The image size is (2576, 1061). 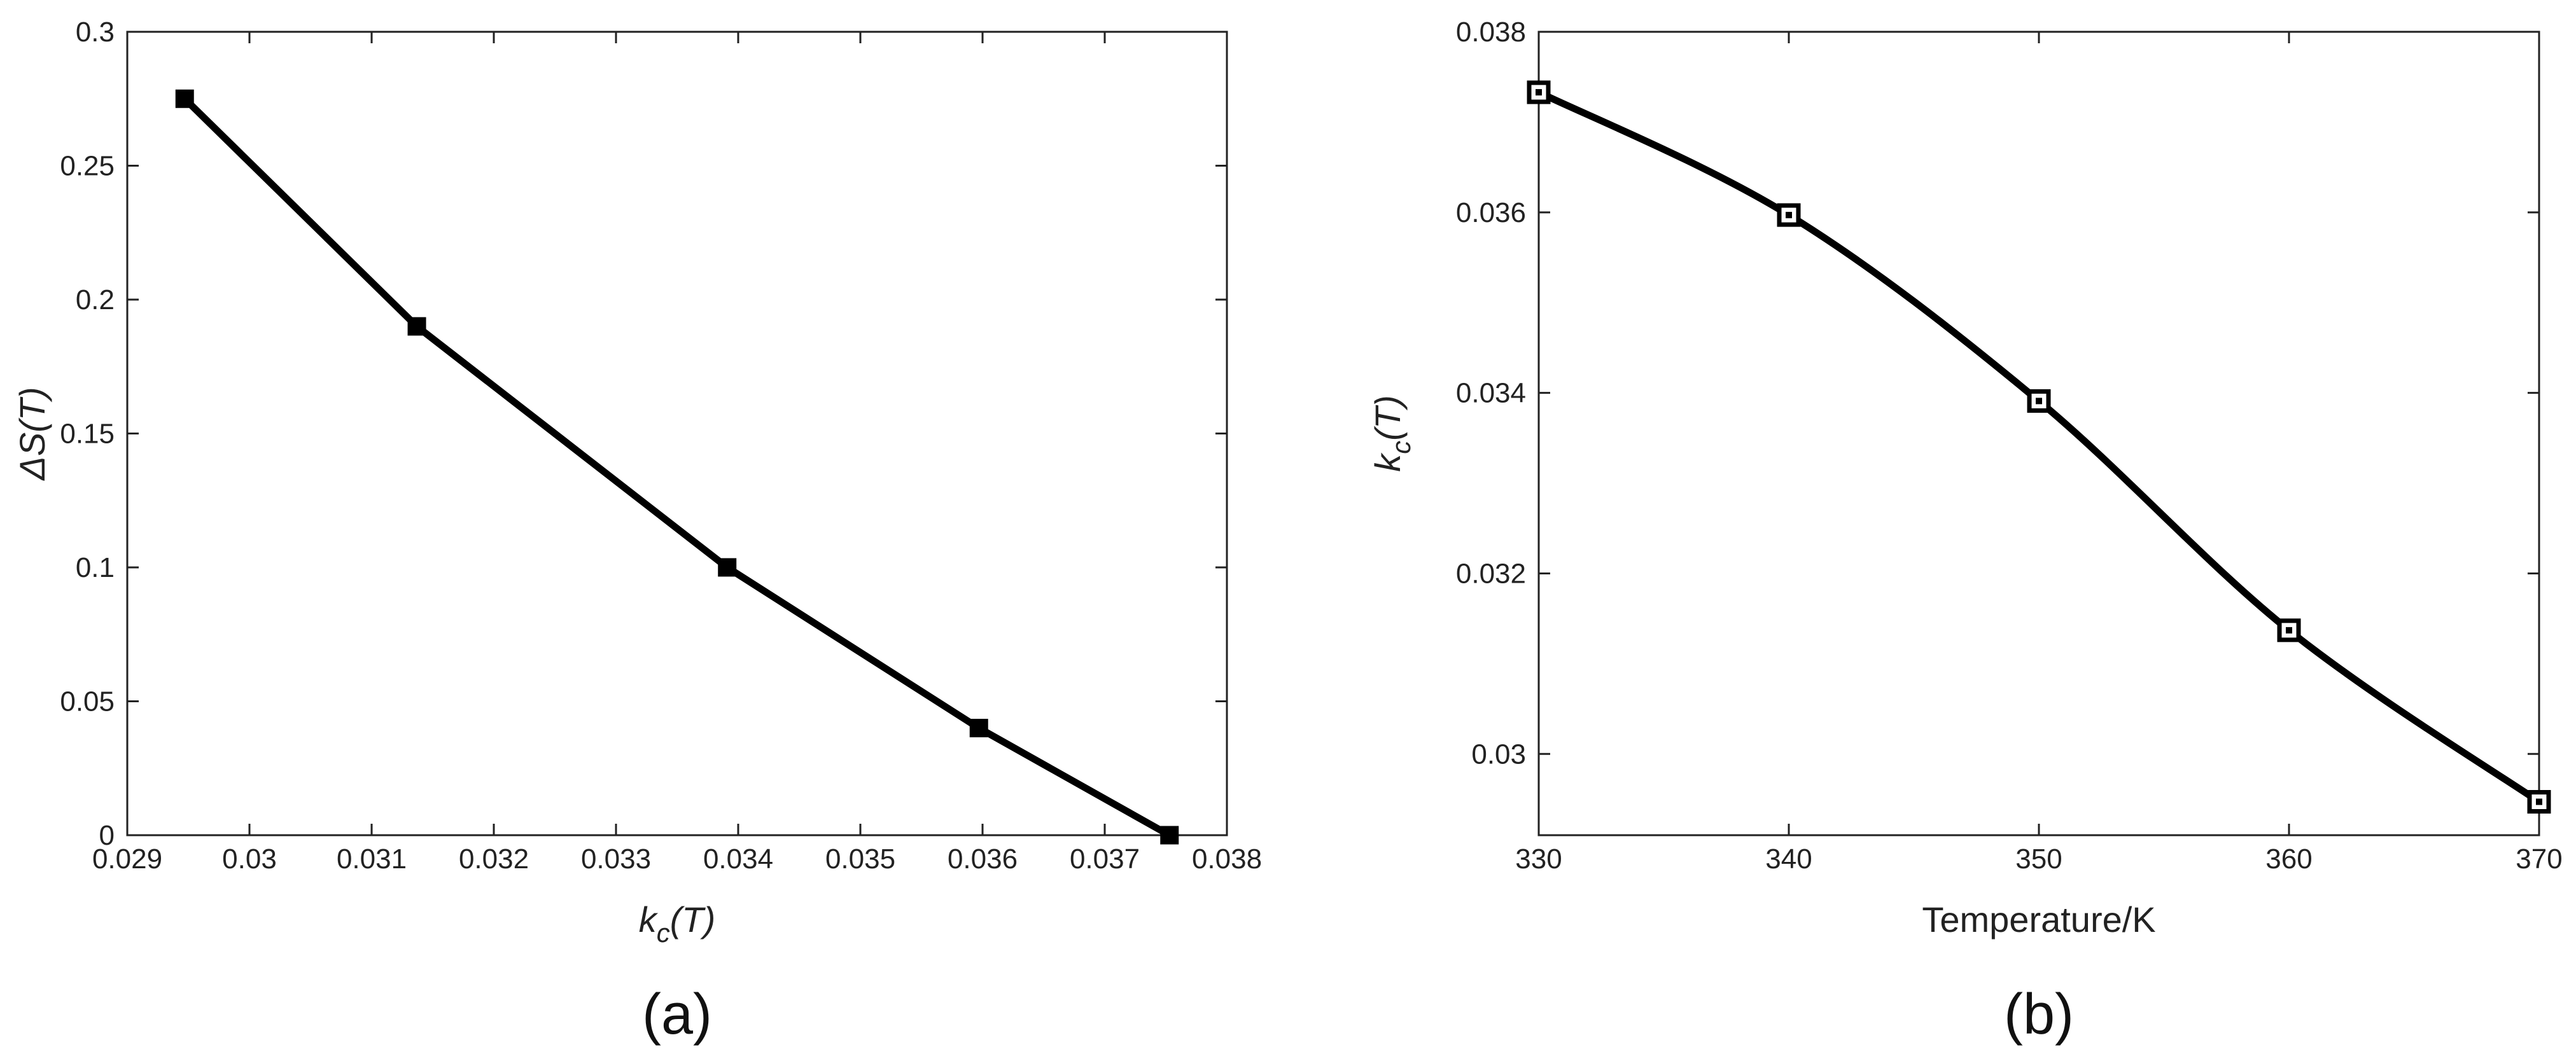 What do you see at coordinates (1388, 462) in the screenshot?
I see `y-axis-label-base: k` at bounding box center [1388, 462].